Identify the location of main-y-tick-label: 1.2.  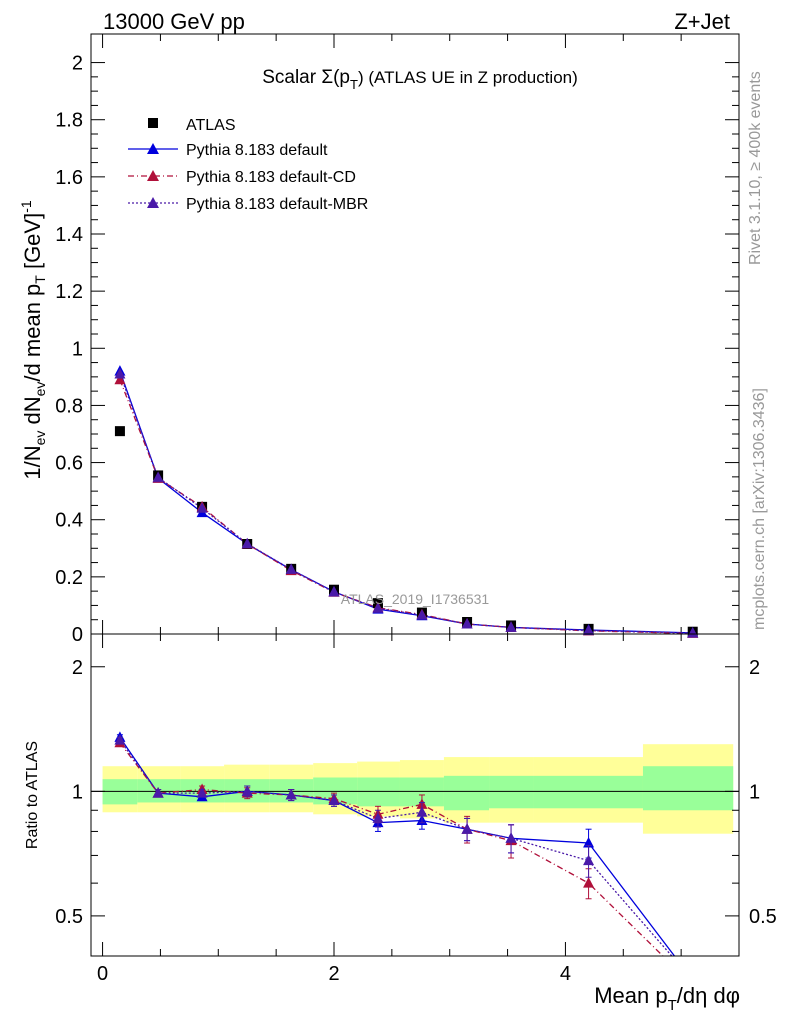
(69, 292).